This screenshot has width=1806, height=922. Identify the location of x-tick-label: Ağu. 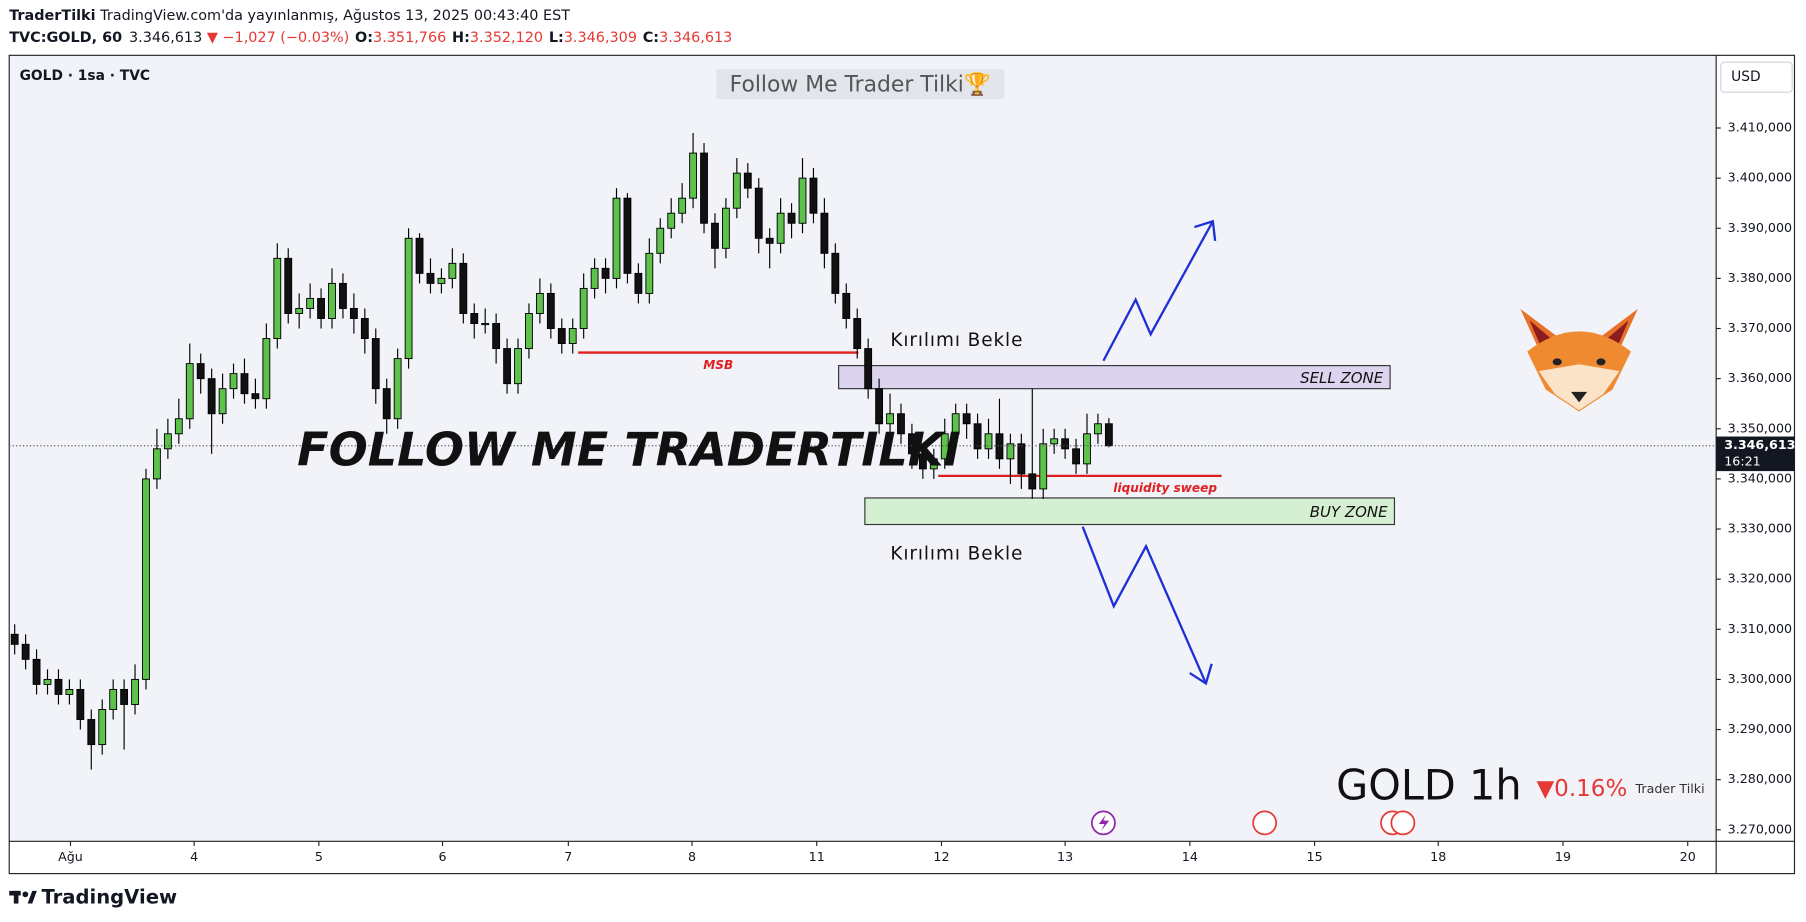
(70, 856).